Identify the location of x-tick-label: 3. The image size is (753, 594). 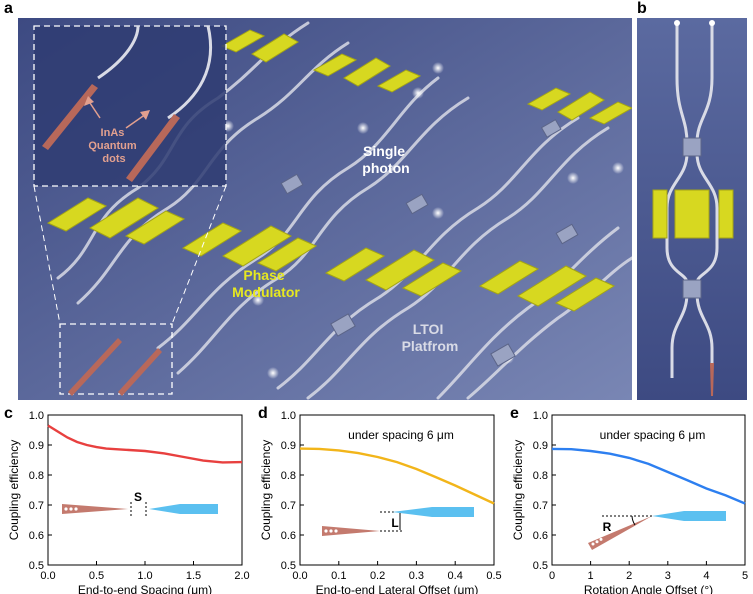
(668, 576).